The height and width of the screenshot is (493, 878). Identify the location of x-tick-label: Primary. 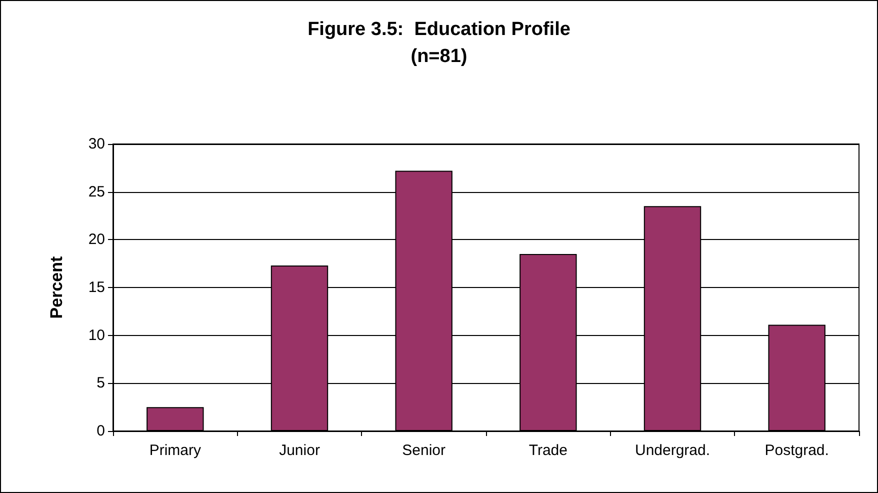
(175, 450).